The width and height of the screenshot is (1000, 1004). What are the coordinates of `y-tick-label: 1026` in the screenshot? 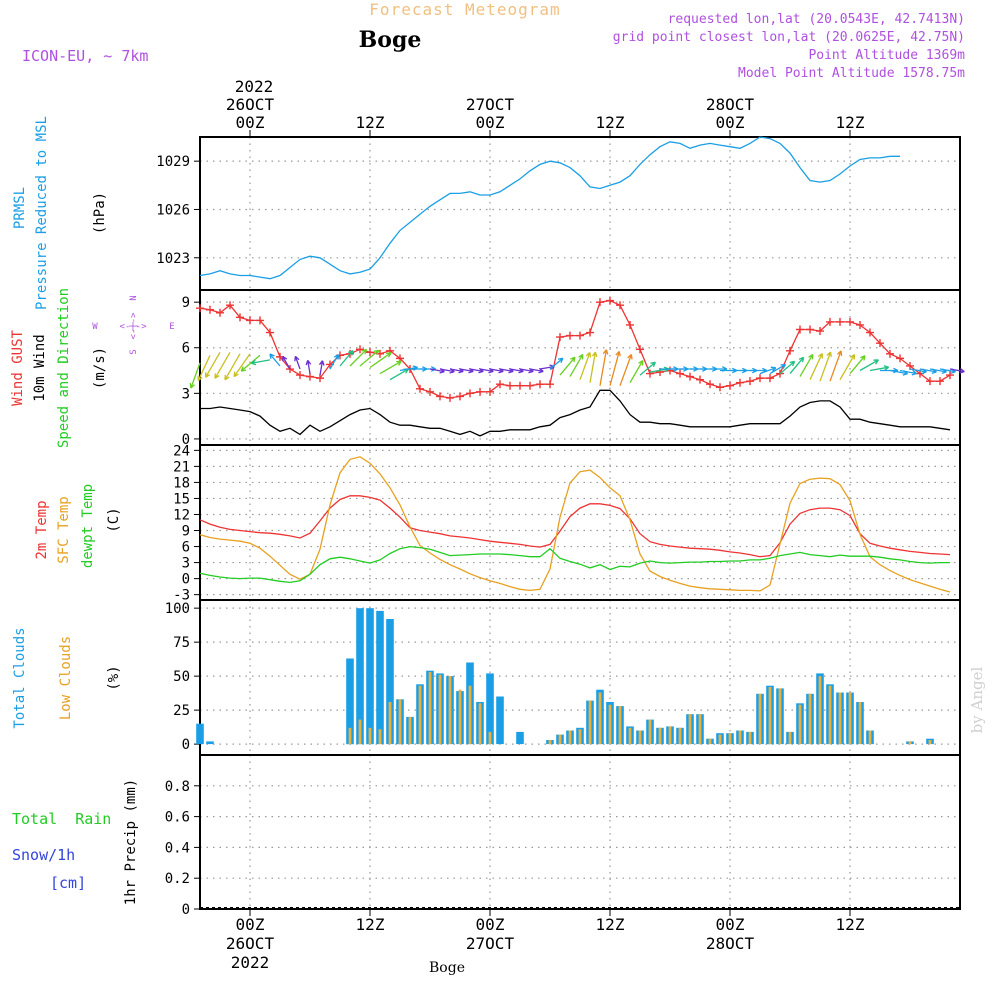 It's located at (173, 210).